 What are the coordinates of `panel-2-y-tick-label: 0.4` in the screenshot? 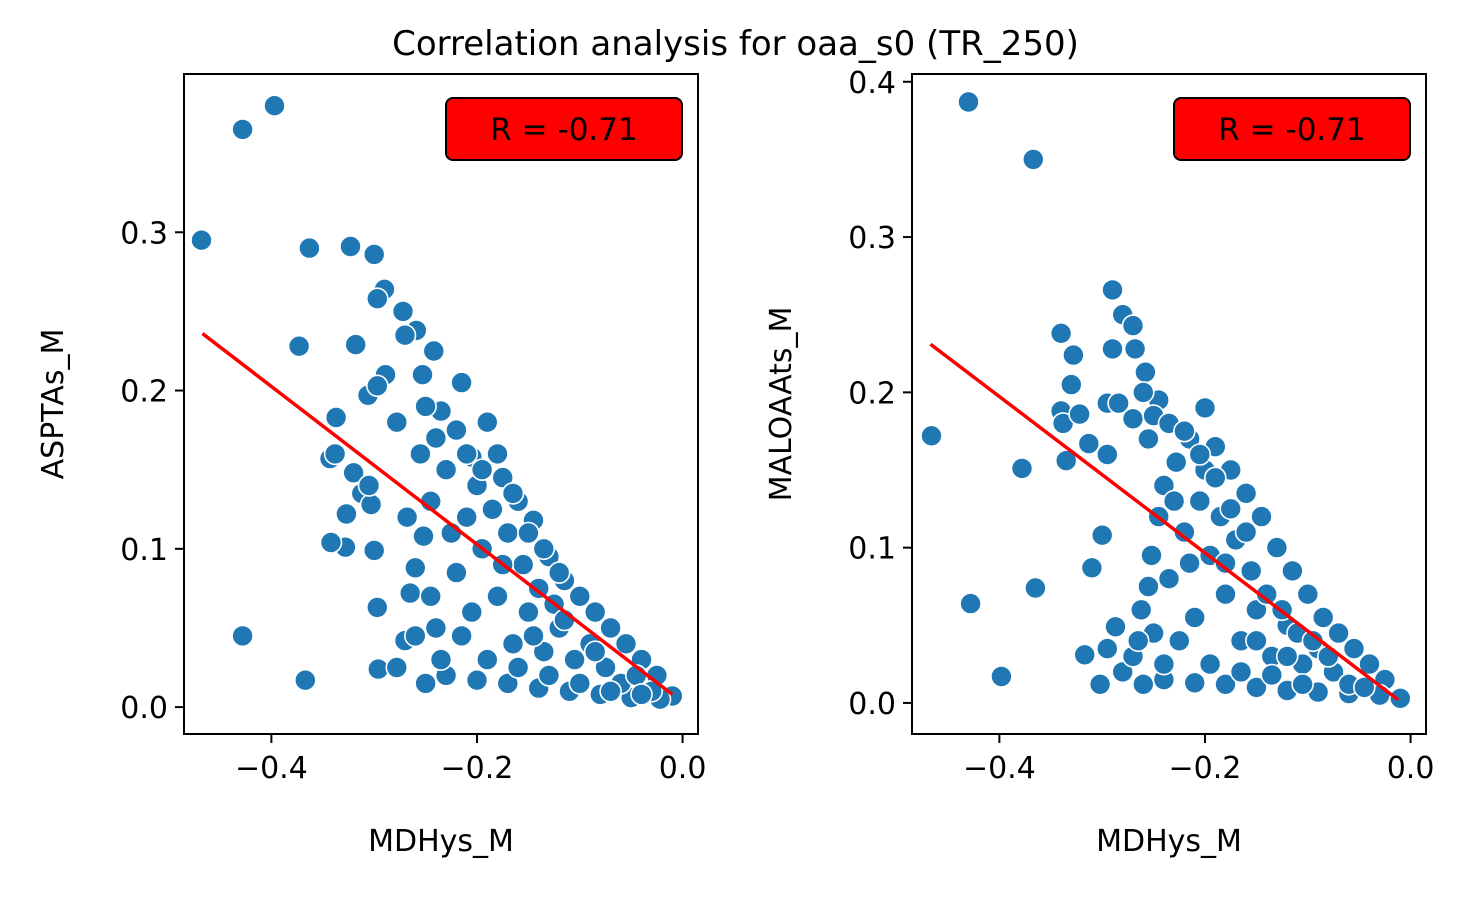 It's located at (872, 83).